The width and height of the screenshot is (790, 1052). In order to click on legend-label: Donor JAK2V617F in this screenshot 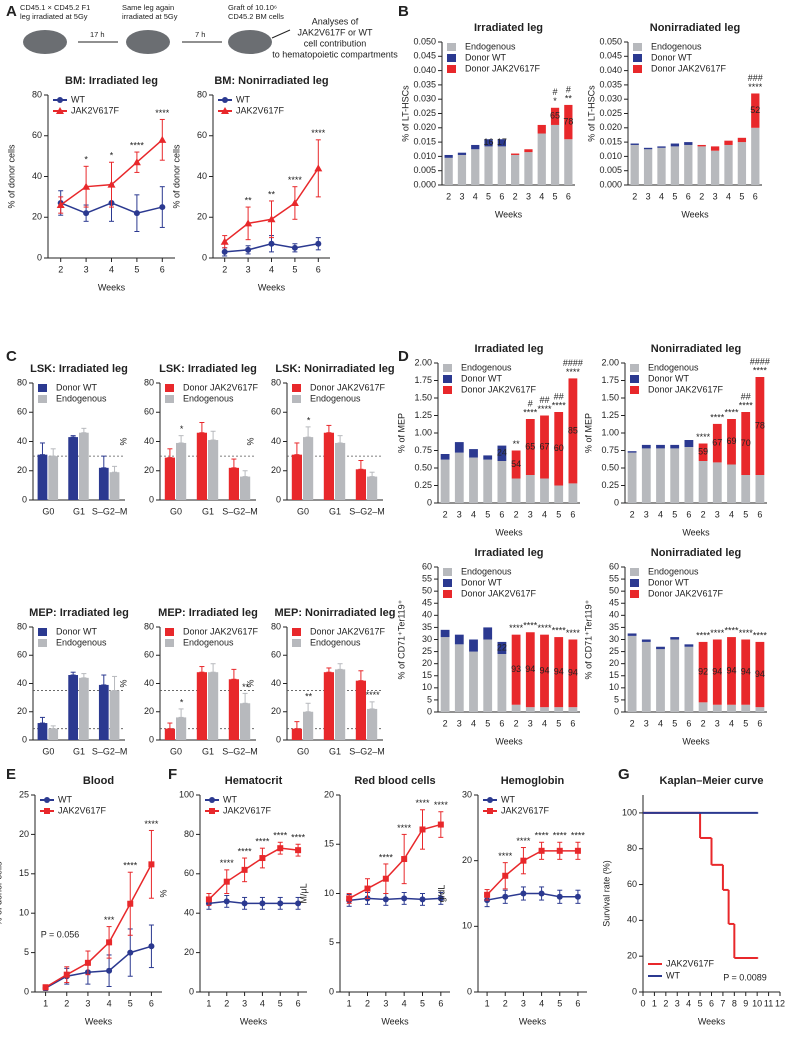, I will do `click(686, 389)`.